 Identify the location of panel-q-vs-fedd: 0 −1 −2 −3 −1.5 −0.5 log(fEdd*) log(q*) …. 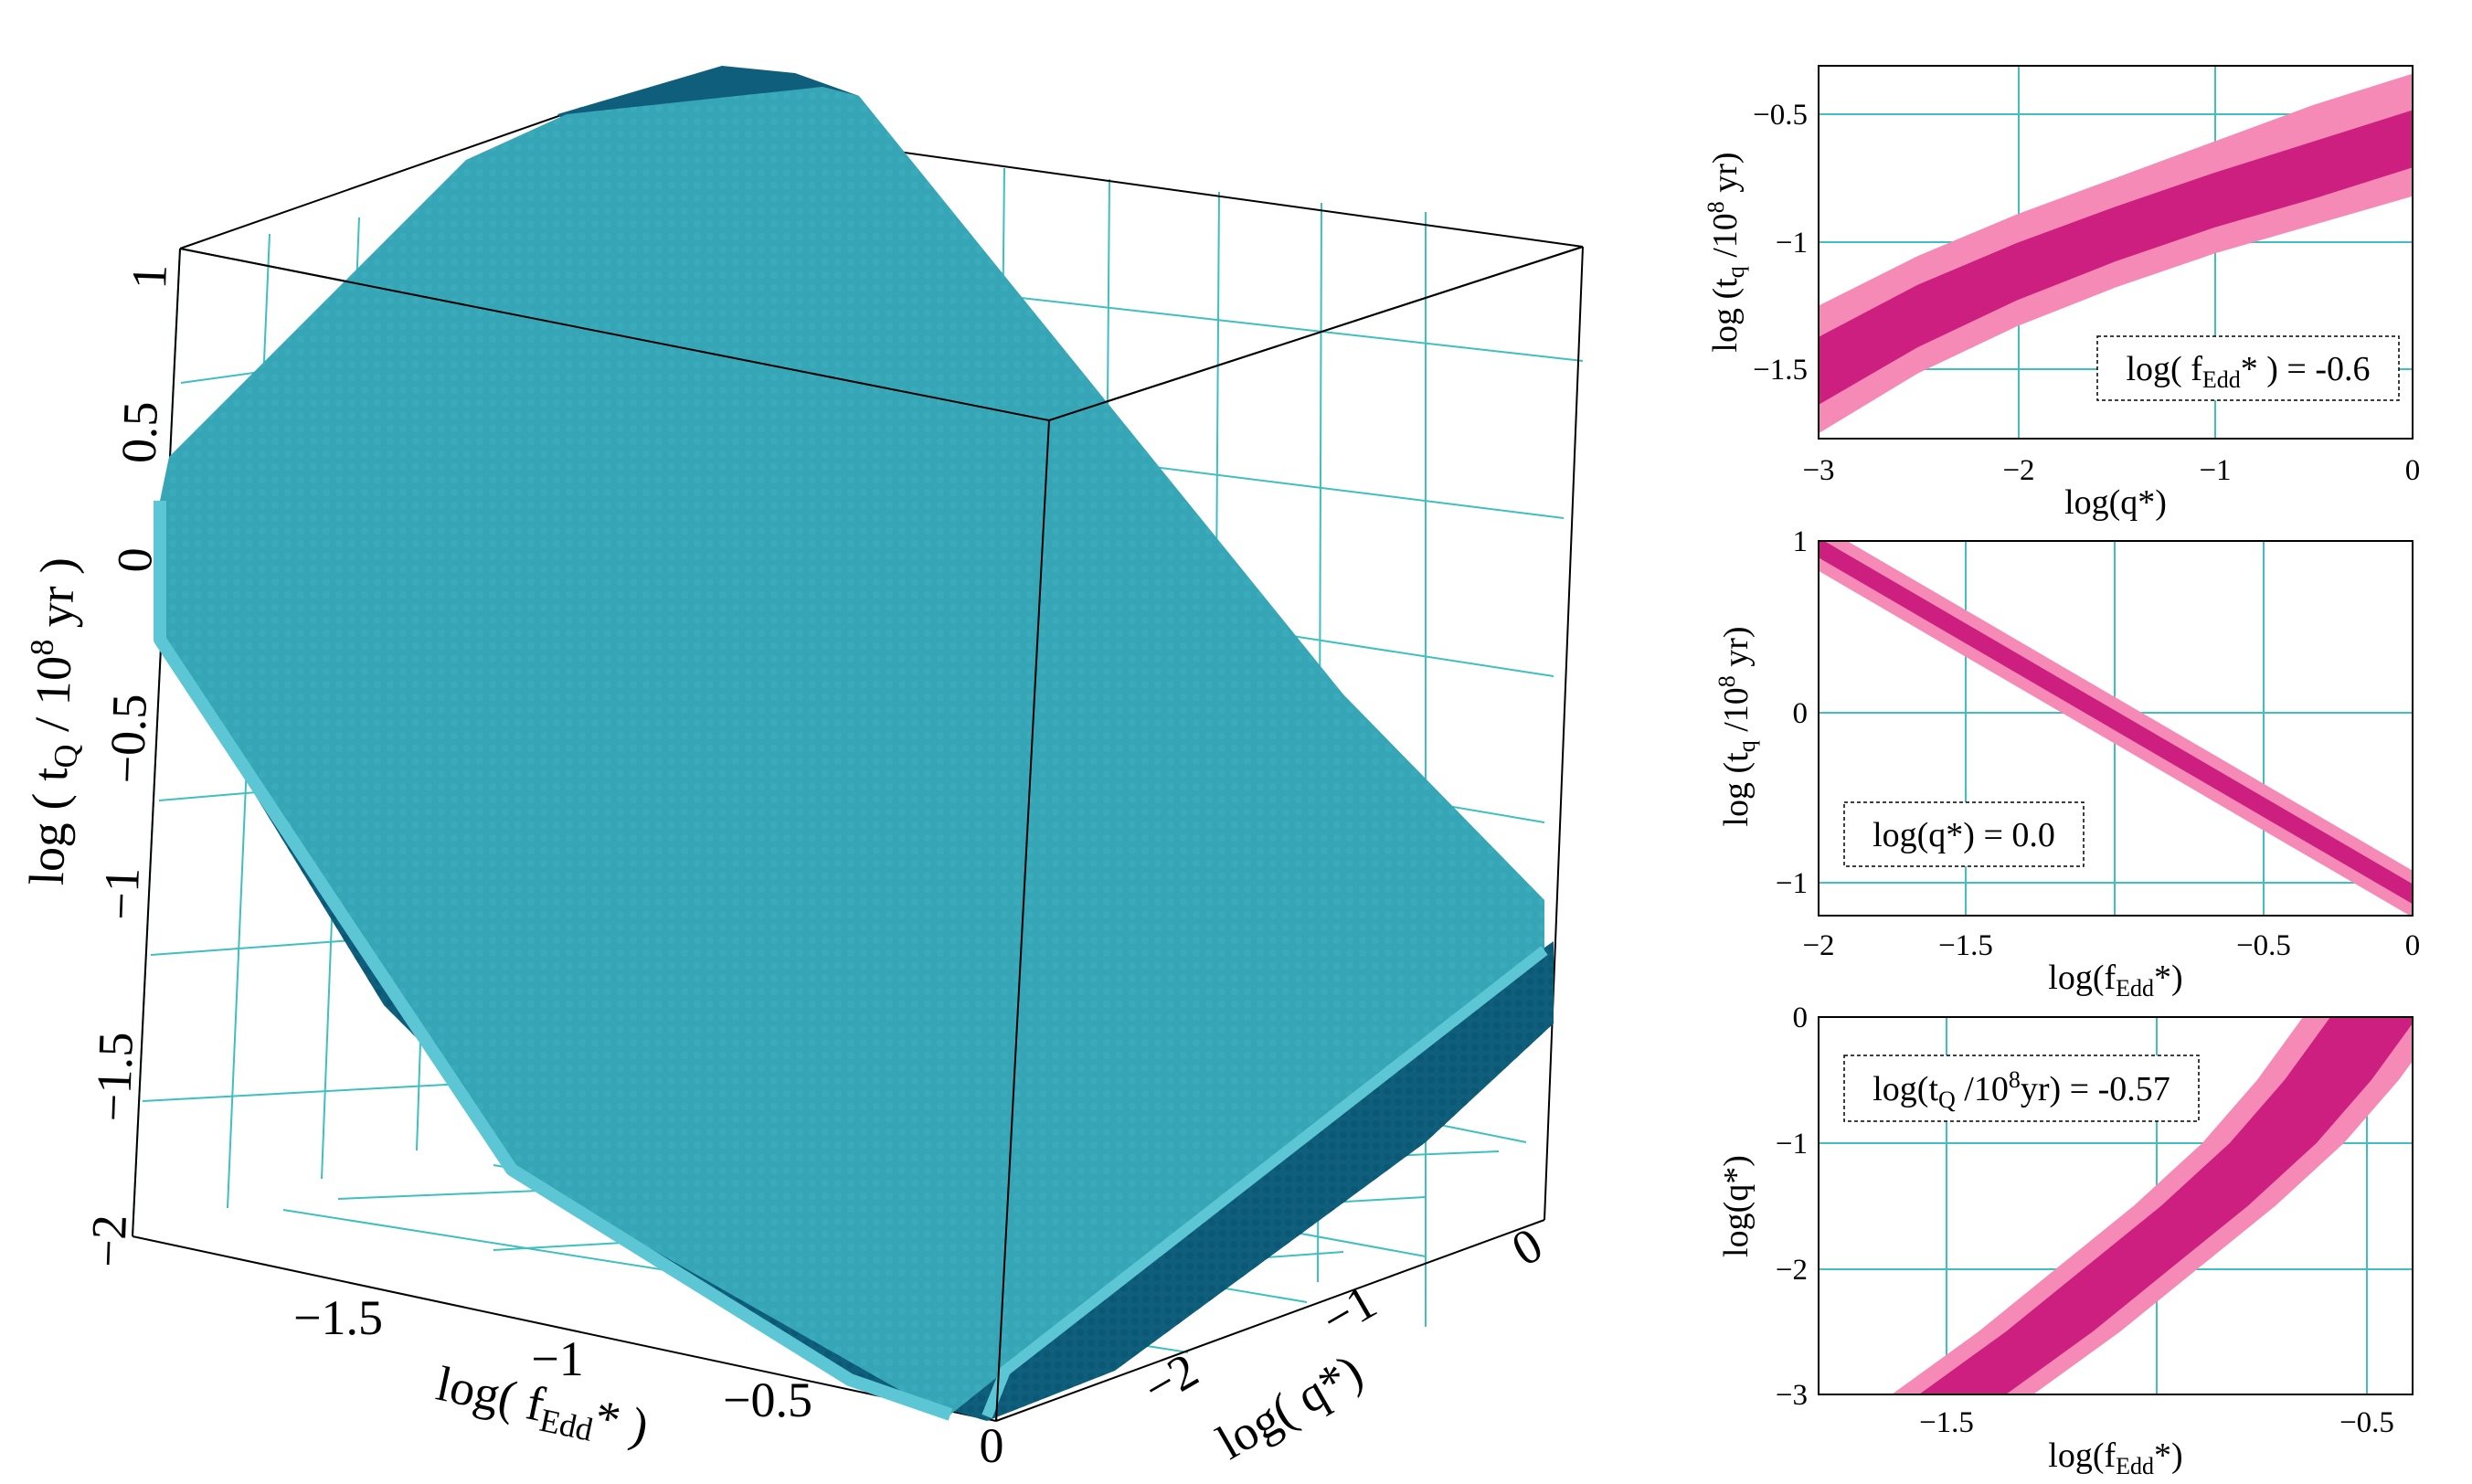
(2065, 1240).